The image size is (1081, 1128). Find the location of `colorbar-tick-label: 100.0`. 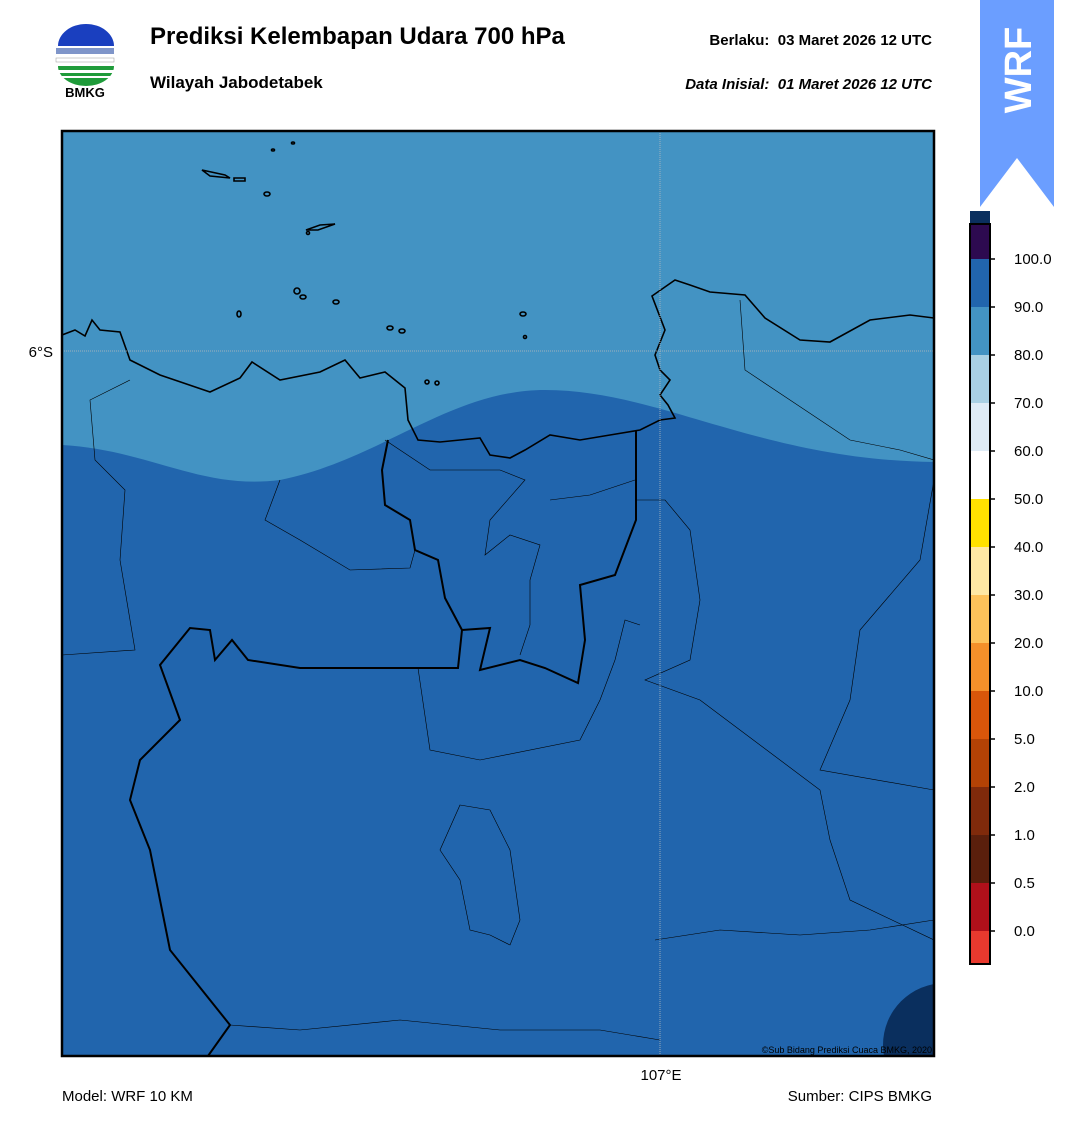

colorbar-tick-label: 100.0 is located at coordinates (1033, 259).